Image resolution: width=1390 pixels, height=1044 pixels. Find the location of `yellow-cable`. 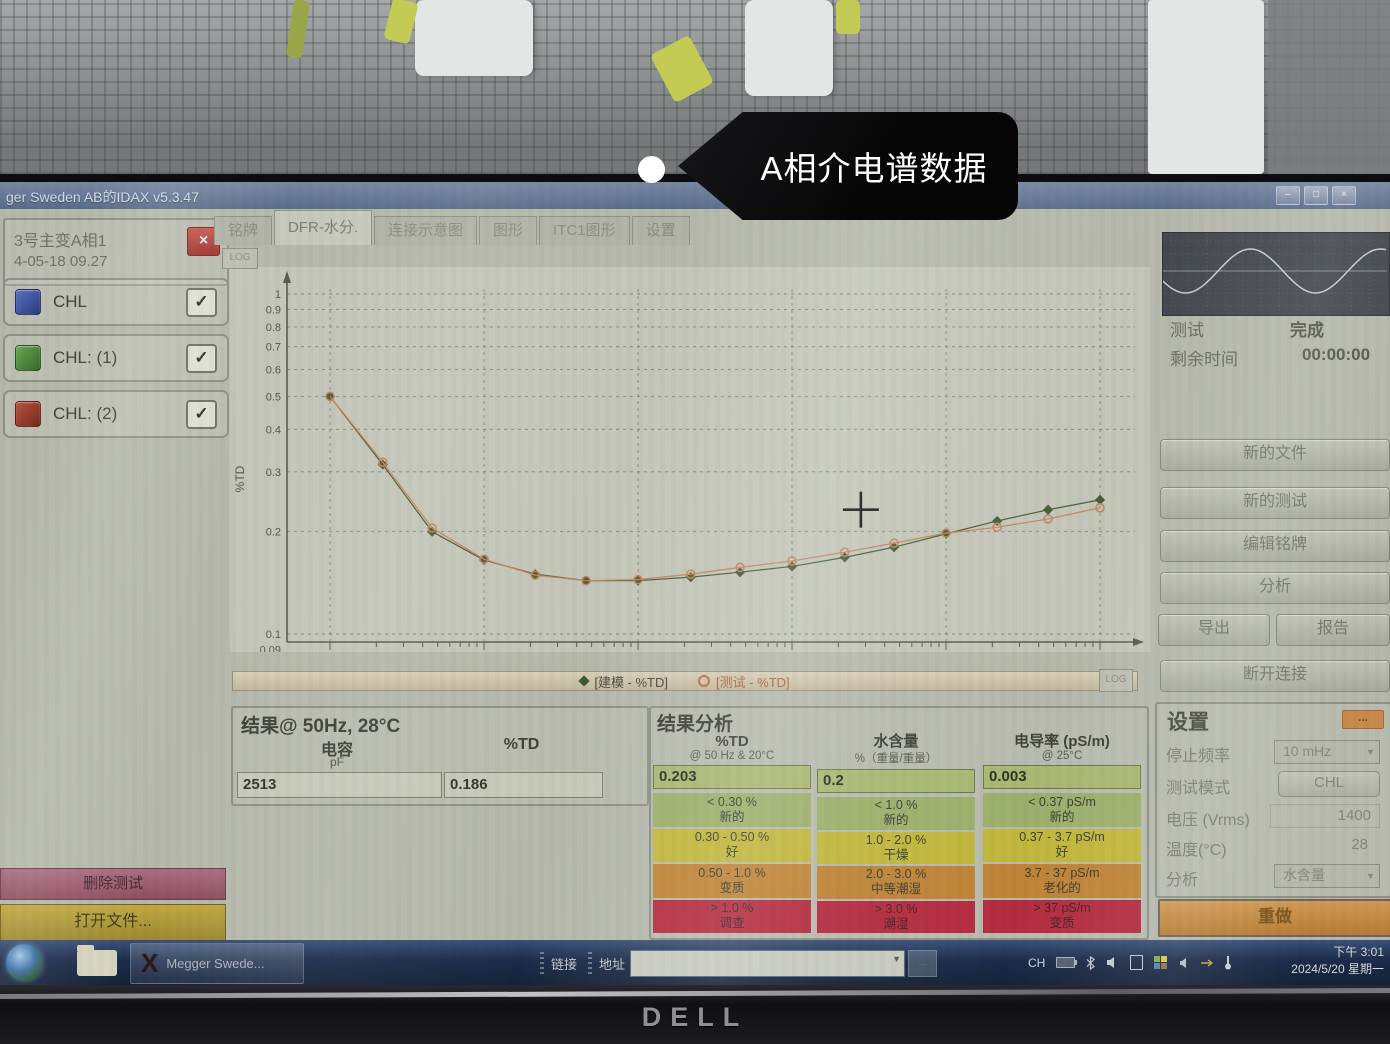

yellow-cable is located at coordinates (848, 17).